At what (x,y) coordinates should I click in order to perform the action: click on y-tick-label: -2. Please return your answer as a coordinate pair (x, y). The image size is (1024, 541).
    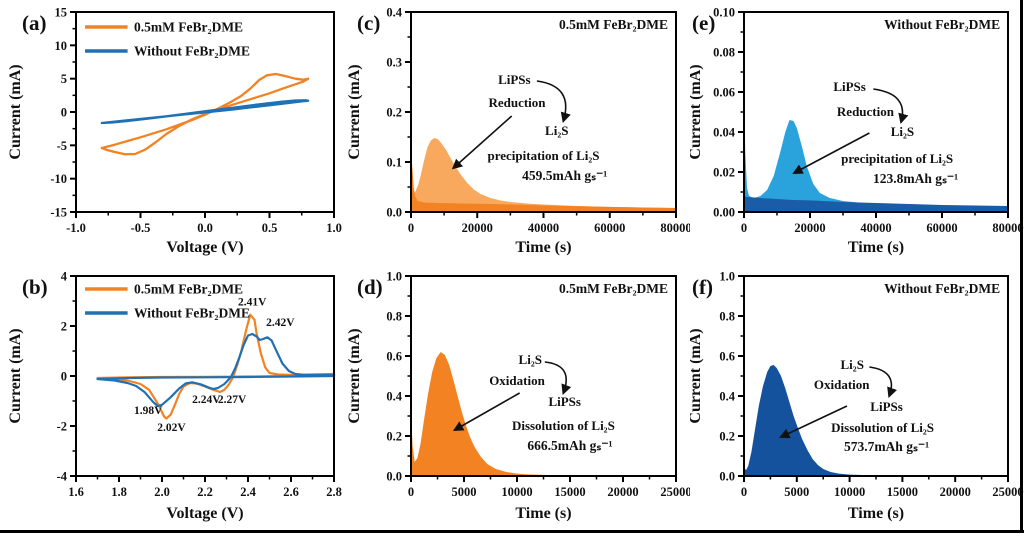
    Looking at the image, I should click on (62, 427).